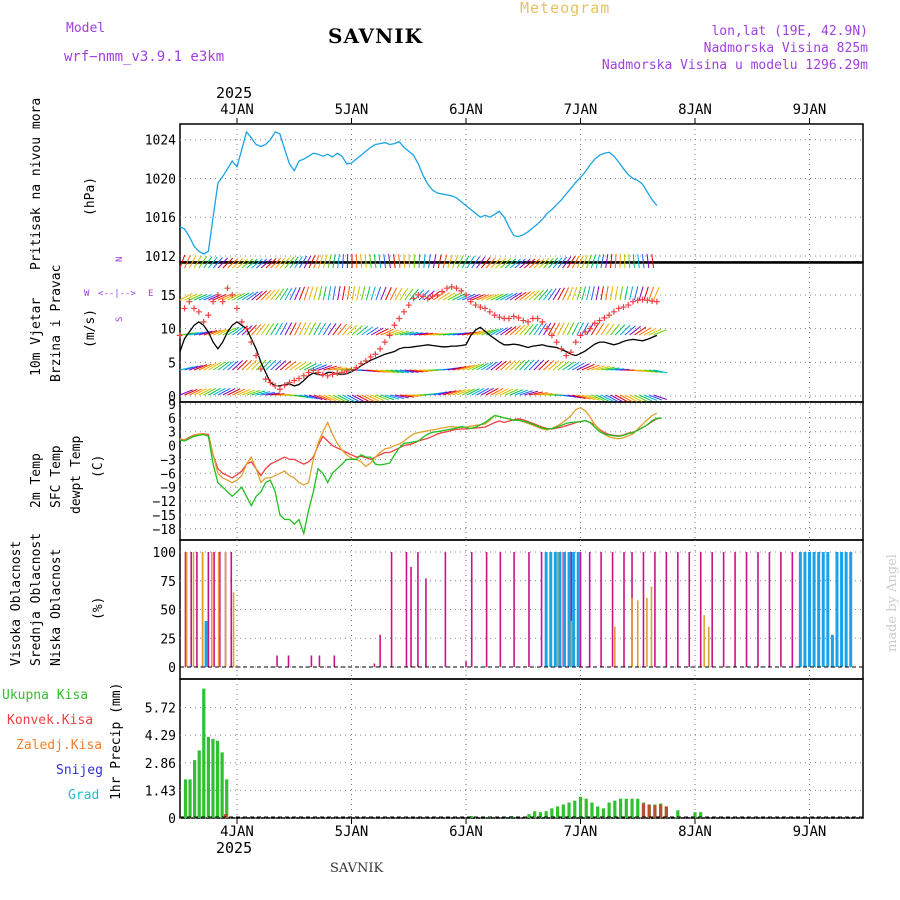  Describe the element at coordinates (168, 296) in the screenshot. I see `y-tick-label: 15` at that location.